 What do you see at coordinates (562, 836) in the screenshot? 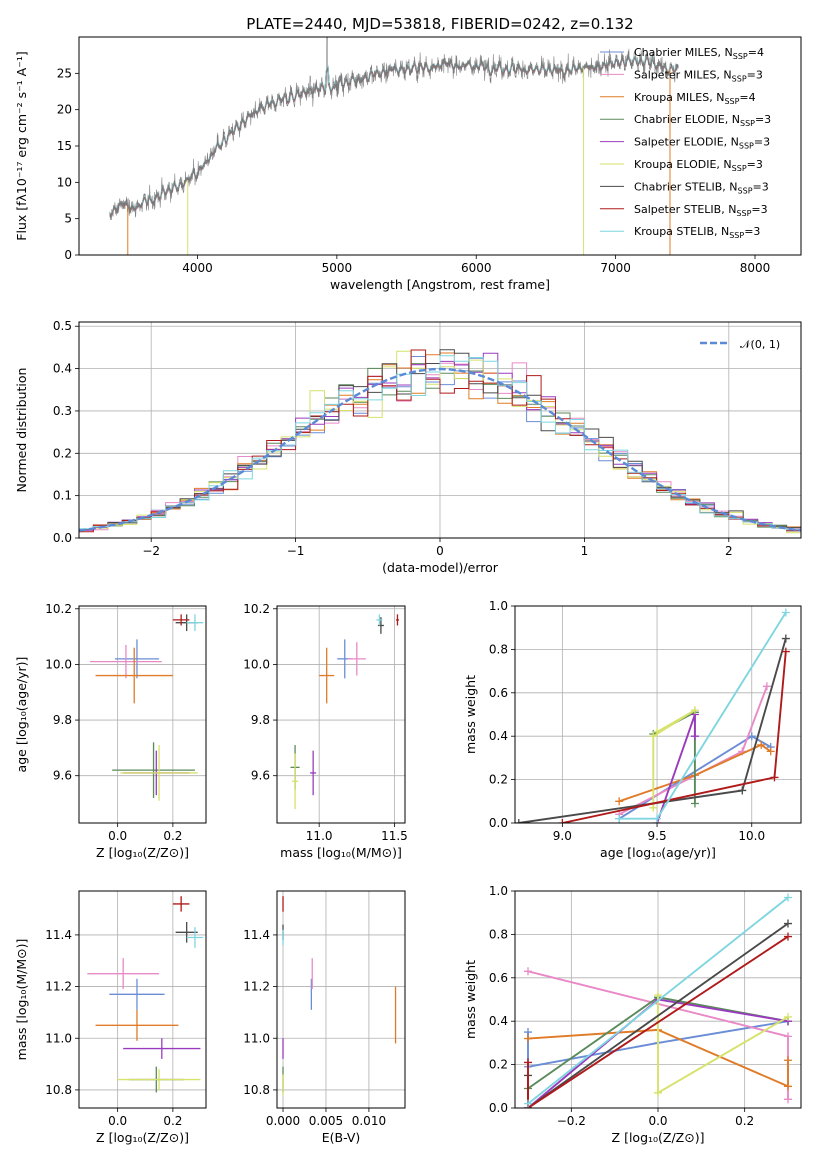
I see `x-tick-label: 9.0` at bounding box center [562, 836].